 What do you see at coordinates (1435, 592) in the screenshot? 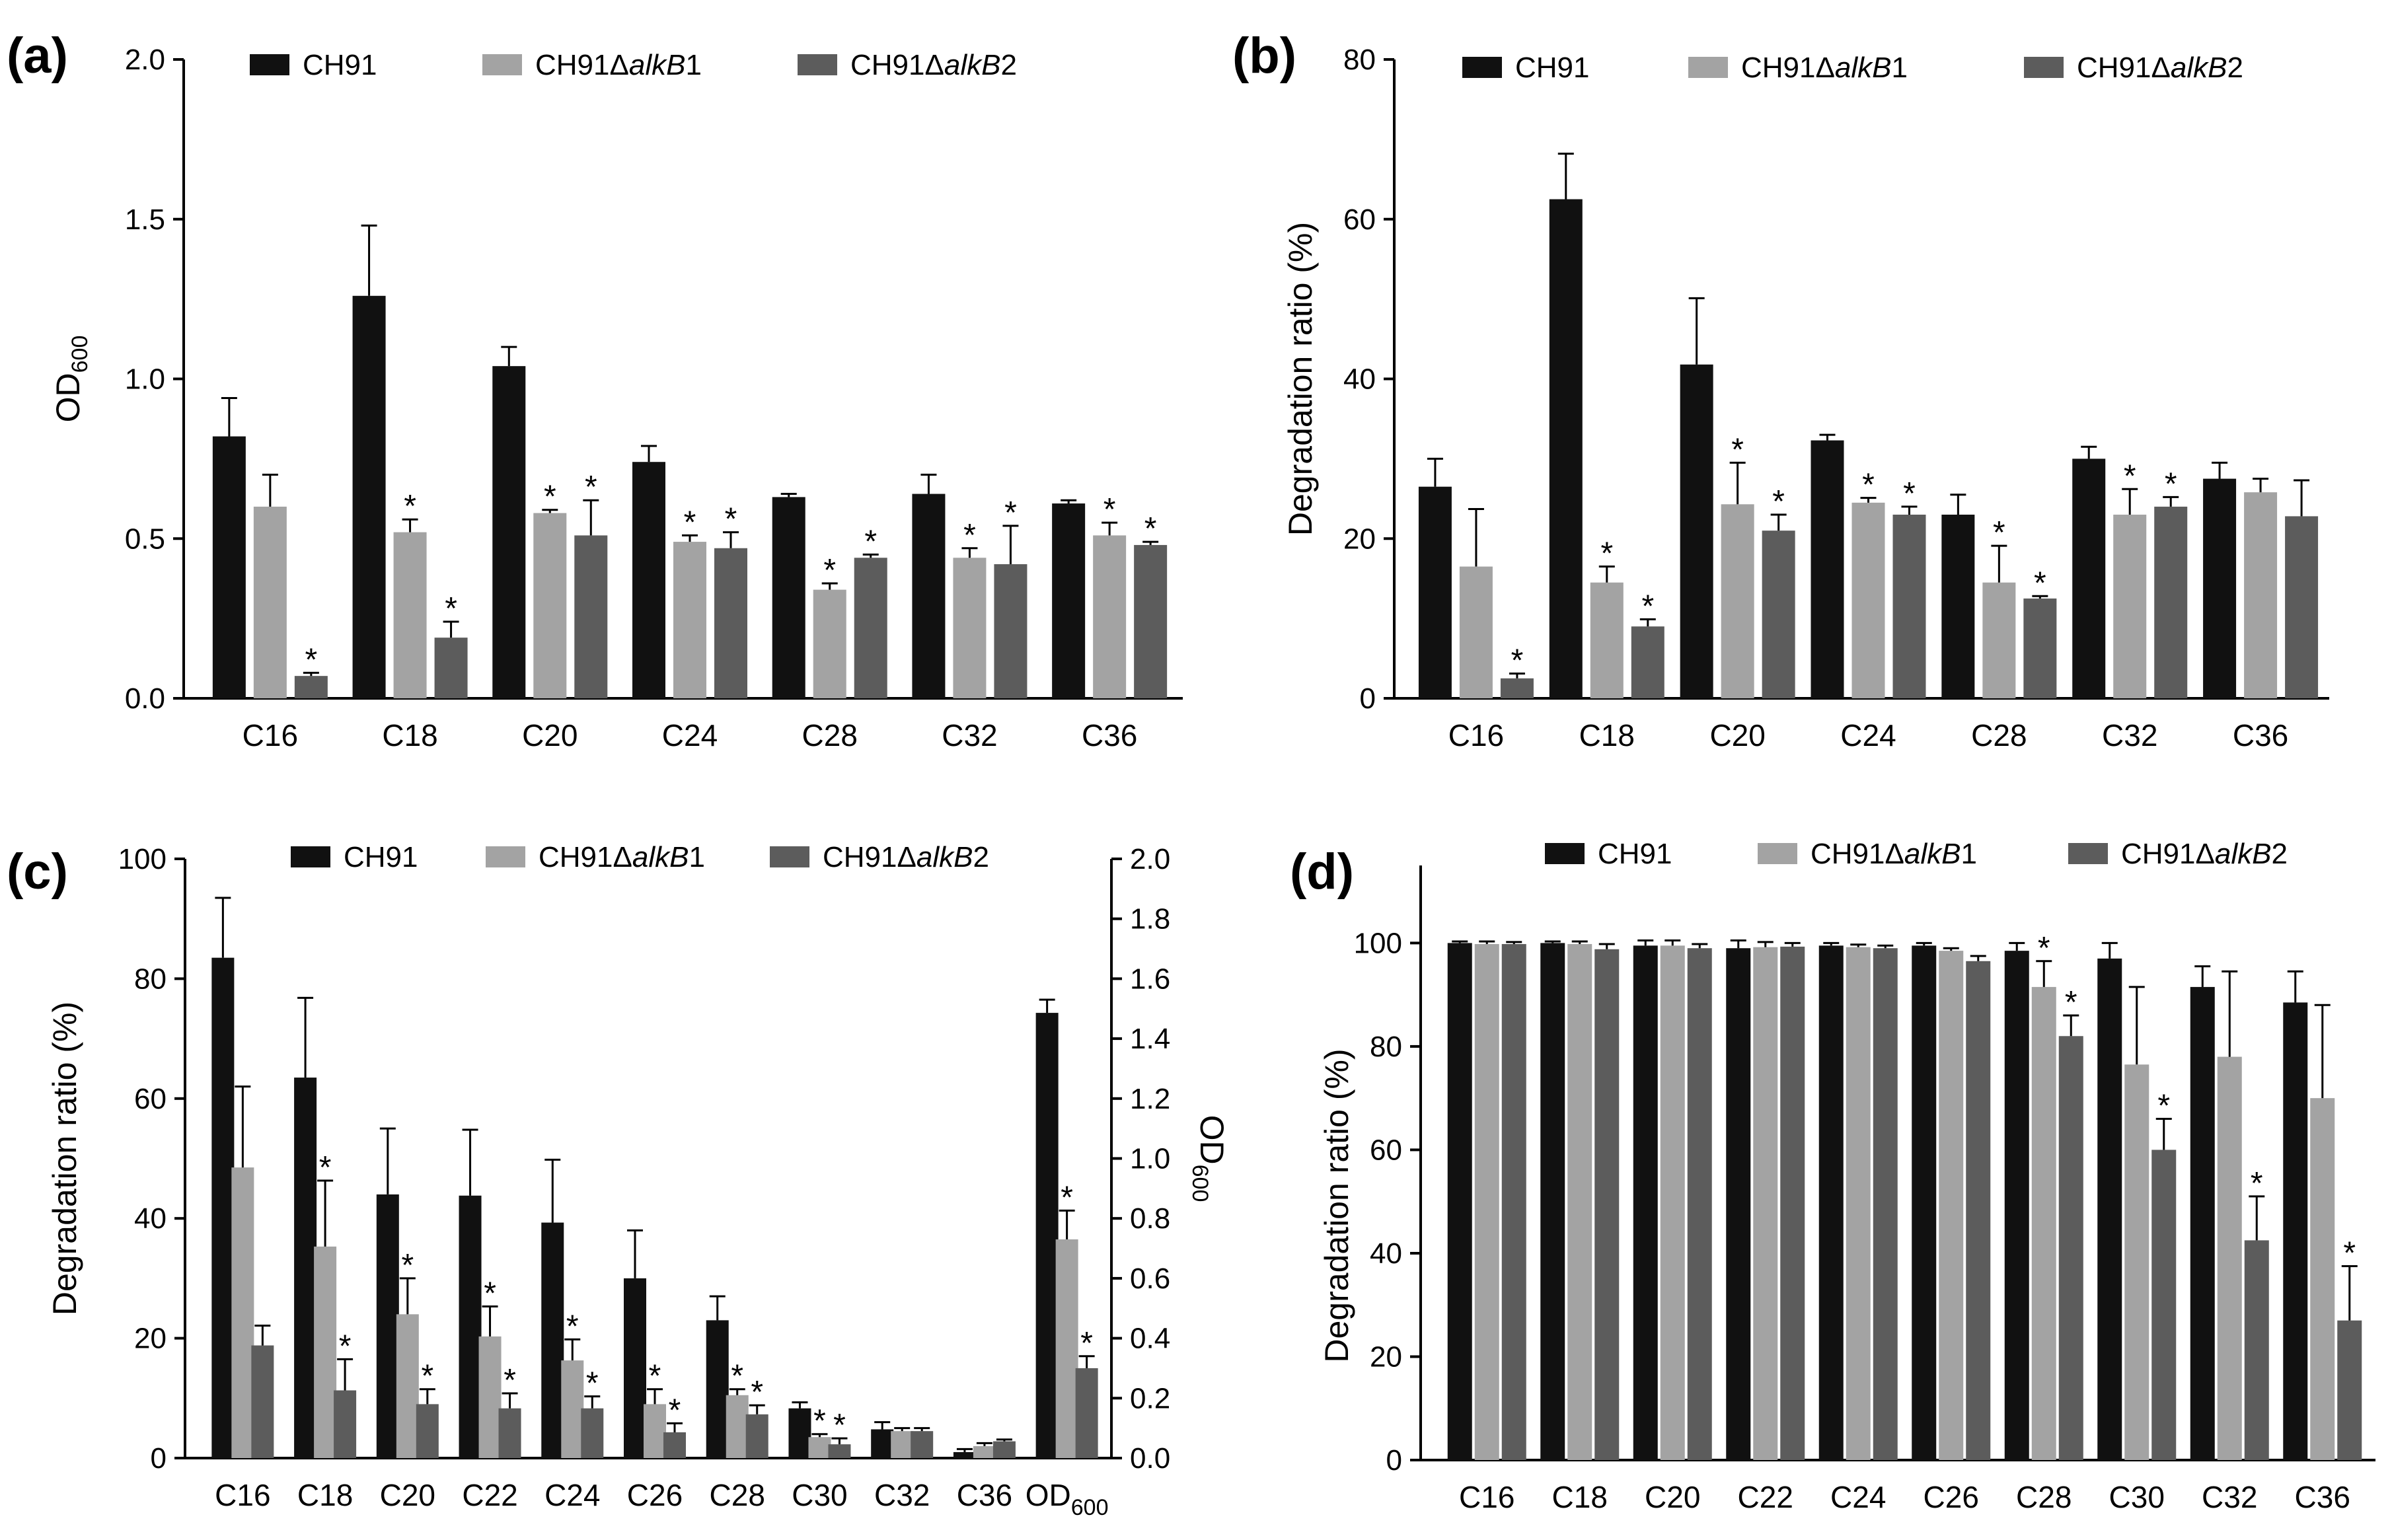
I see `bar-ch91-c16` at bounding box center [1435, 592].